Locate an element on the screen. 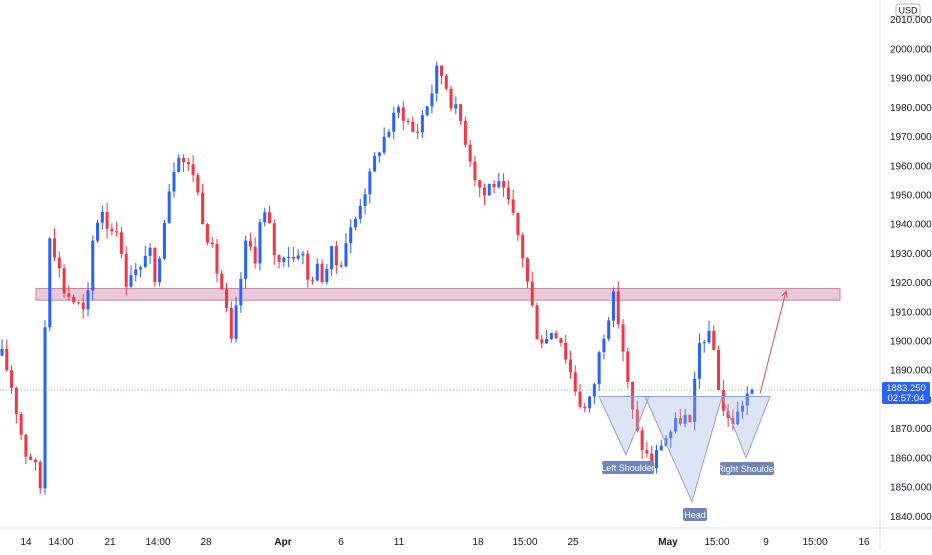 The width and height of the screenshot is (932, 555). resistance-zone is located at coordinates (438, 294).